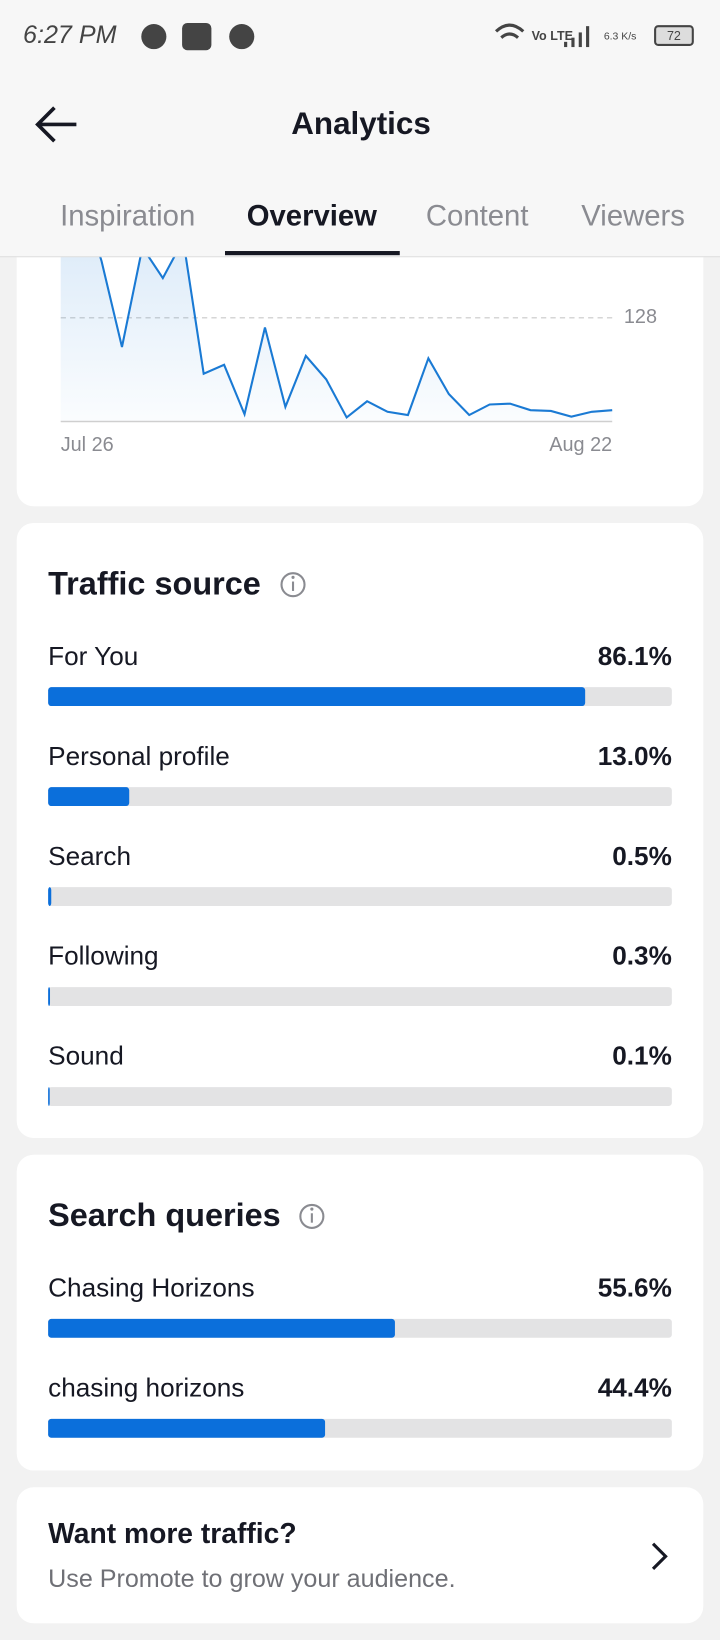  Describe the element at coordinates (659, 1556) in the screenshot. I see `chevron` at that location.